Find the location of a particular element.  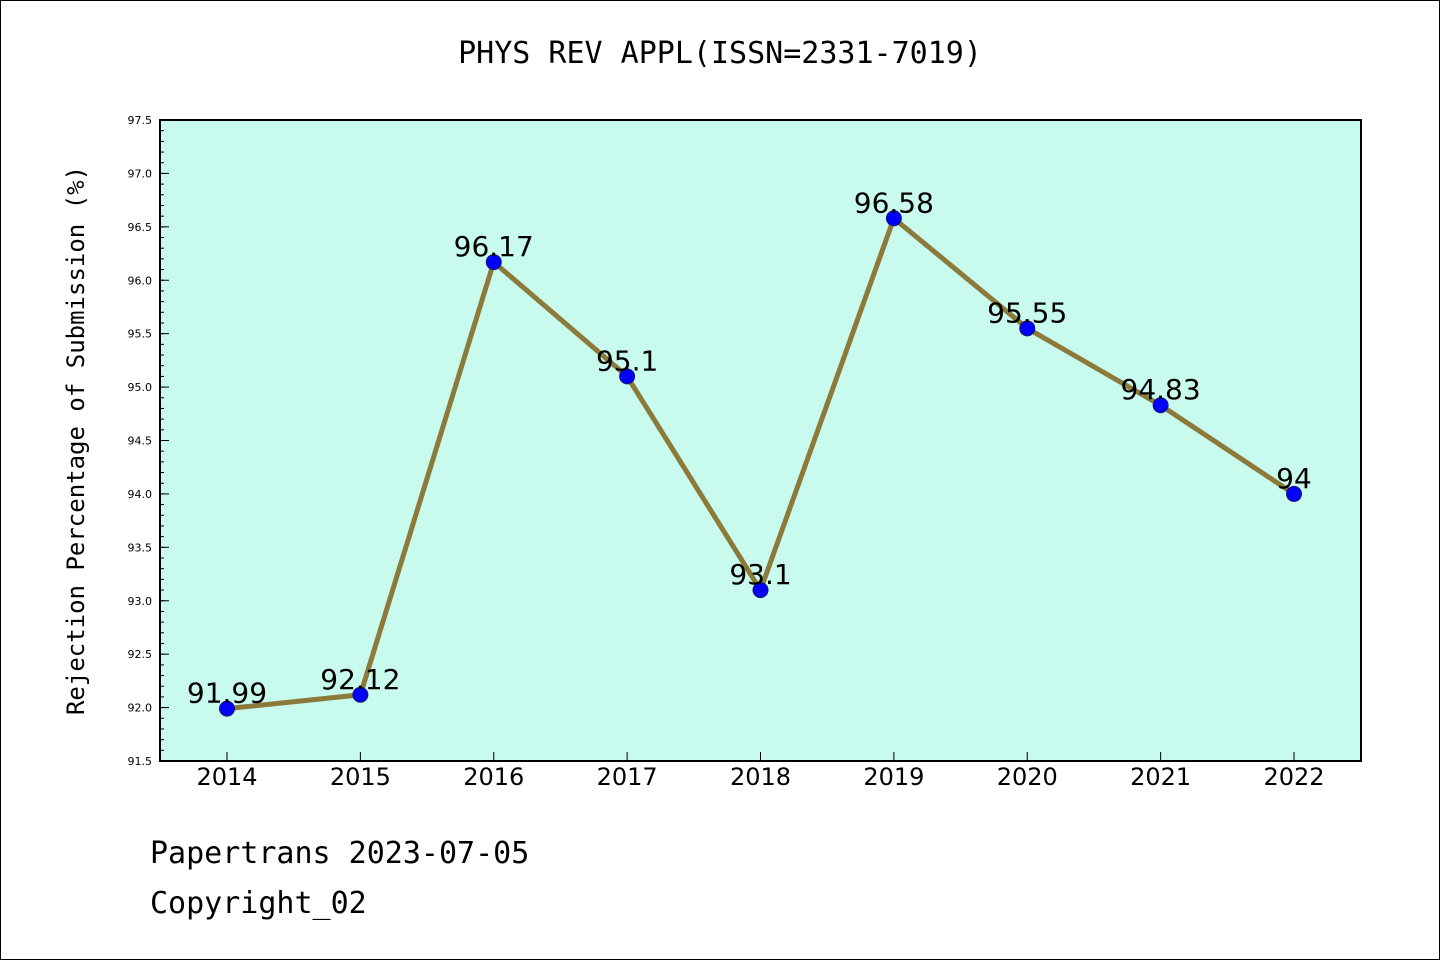

x-tick-label: 2021 is located at coordinates (1160, 777).